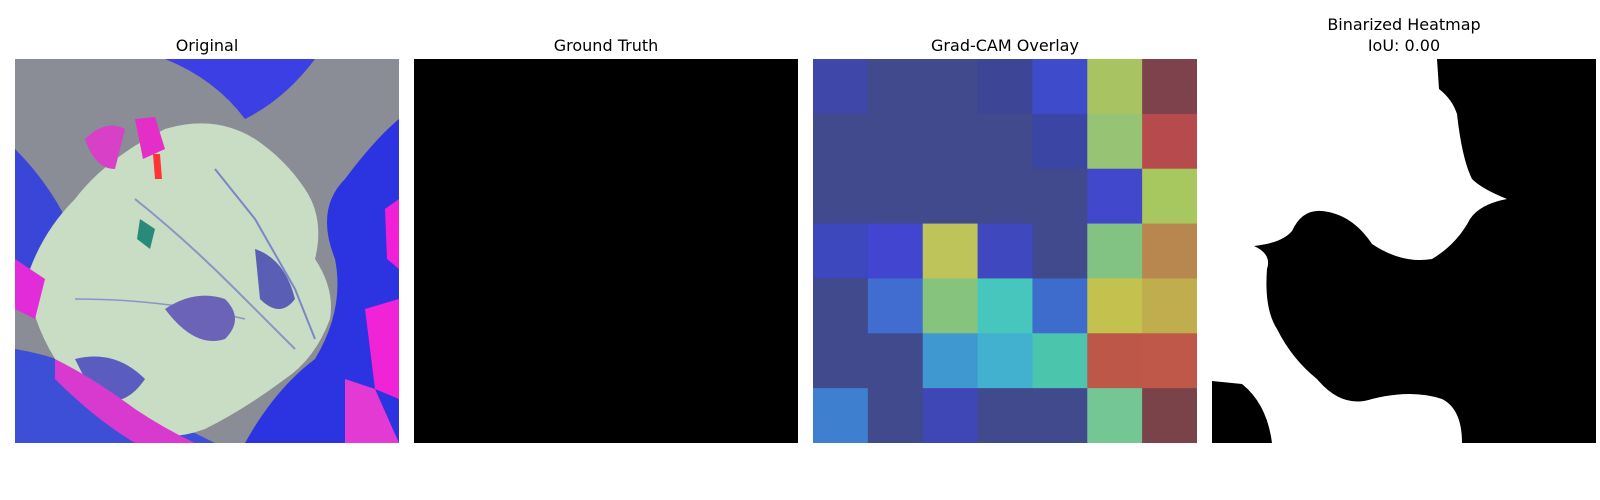  What do you see at coordinates (1005, 45) in the screenshot?
I see `gradcam-title: Grad-CAM Overlay` at bounding box center [1005, 45].